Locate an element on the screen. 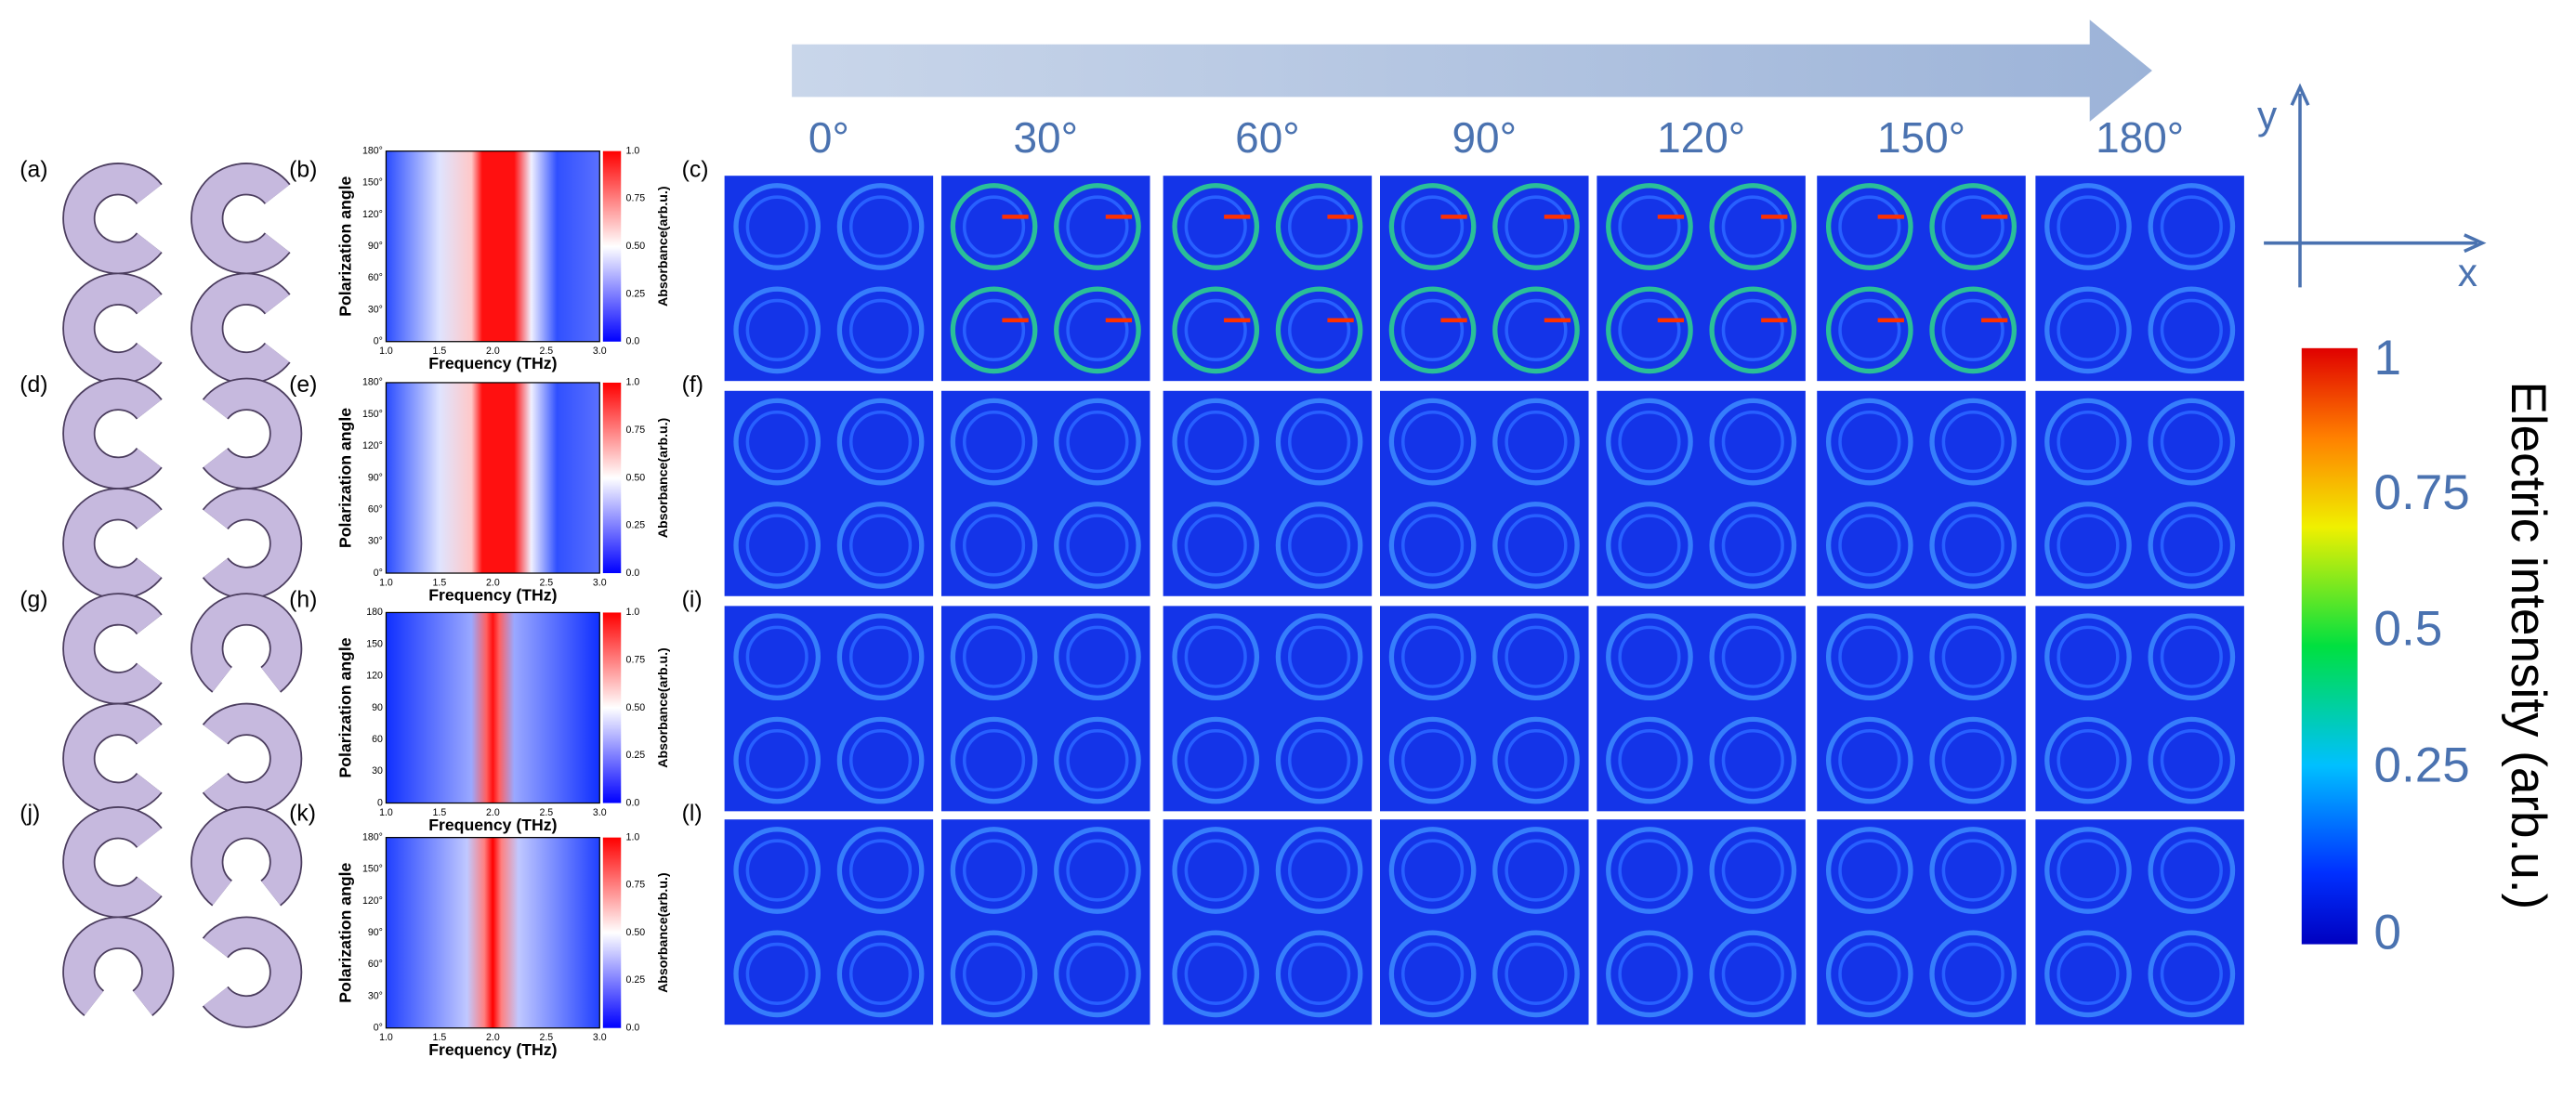 The height and width of the screenshot is (1097, 2576). x-tick-label: 3.0 is located at coordinates (600, 812).